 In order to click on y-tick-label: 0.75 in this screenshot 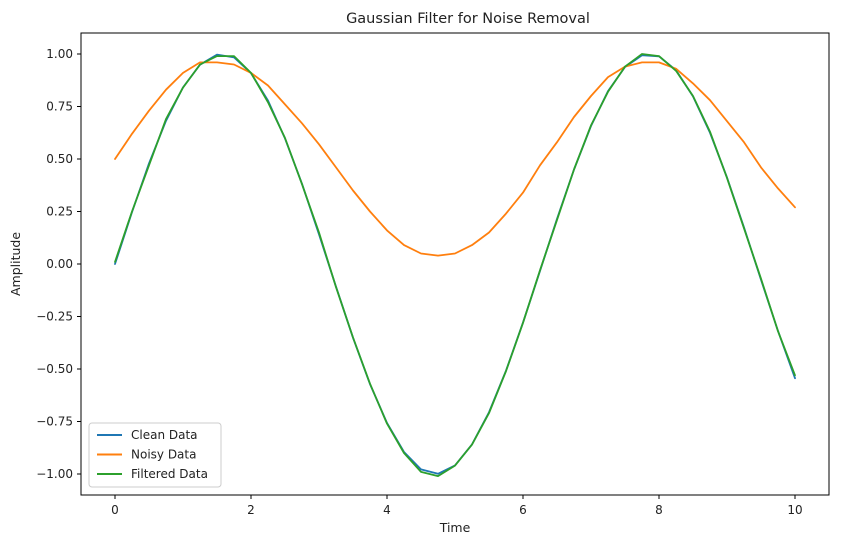, I will do `click(59, 107)`.